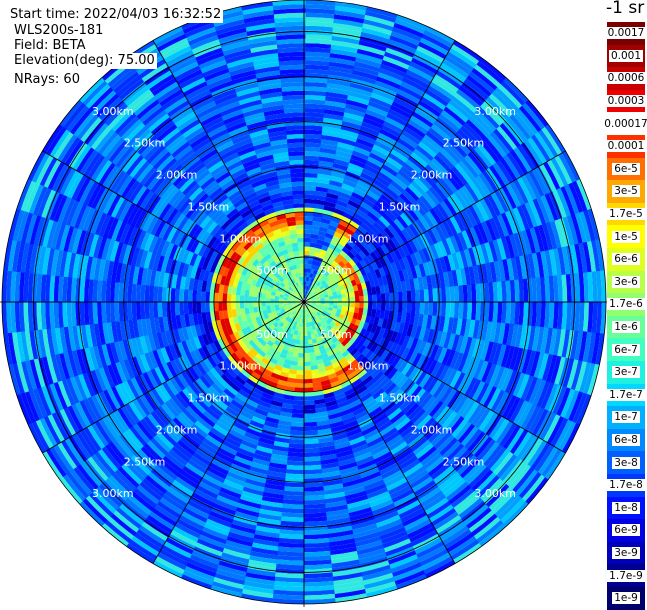 This screenshot has width=647, height=610. Describe the element at coordinates (626, 440) in the screenshot. I see `colorbar-tick-label: 6e-8` at that location.